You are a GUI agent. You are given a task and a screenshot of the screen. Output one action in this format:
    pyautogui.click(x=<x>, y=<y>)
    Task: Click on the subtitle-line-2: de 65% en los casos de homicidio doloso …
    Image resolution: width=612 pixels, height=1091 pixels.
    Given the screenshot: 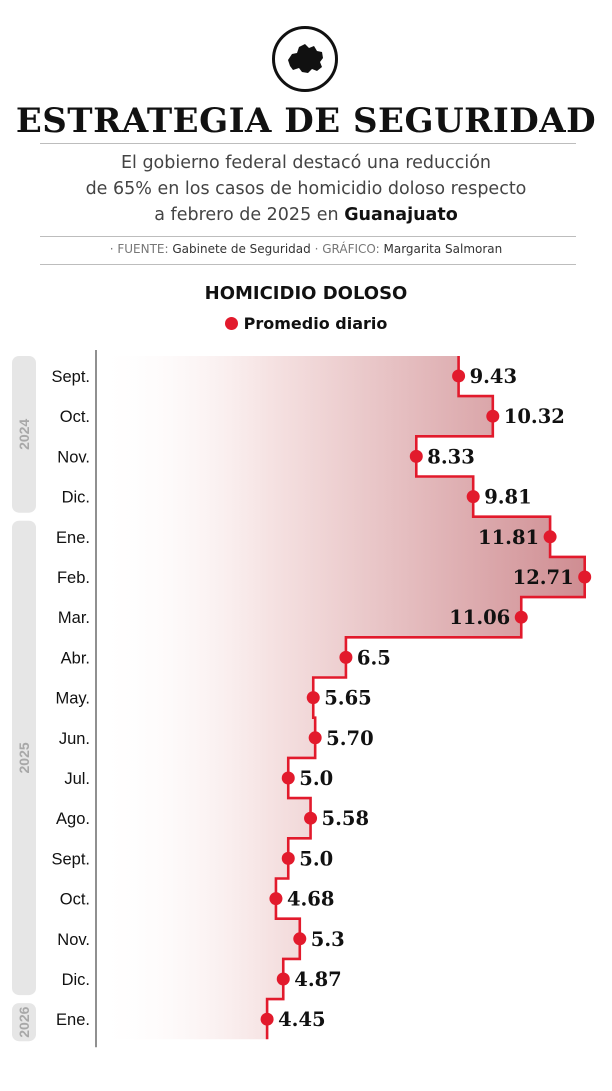 What is the action you would take?
    pyautogui.click(x=306, y=189)
    